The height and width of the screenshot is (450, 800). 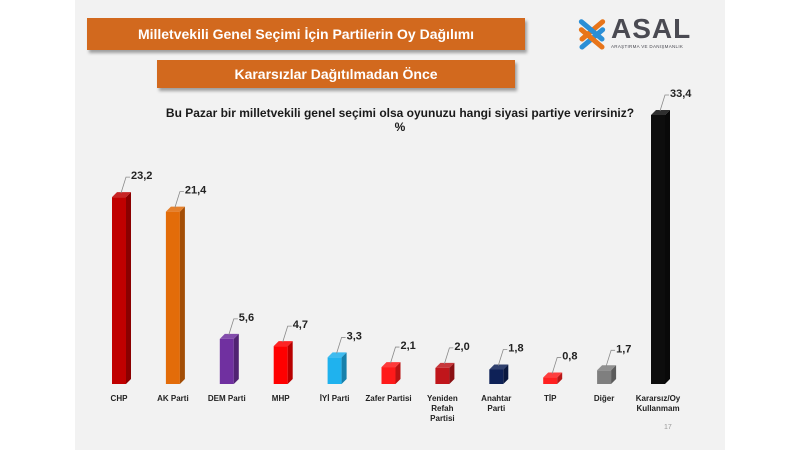 I want to click on category-label-7: Anahtar Parti, so click(x=496, y=403).